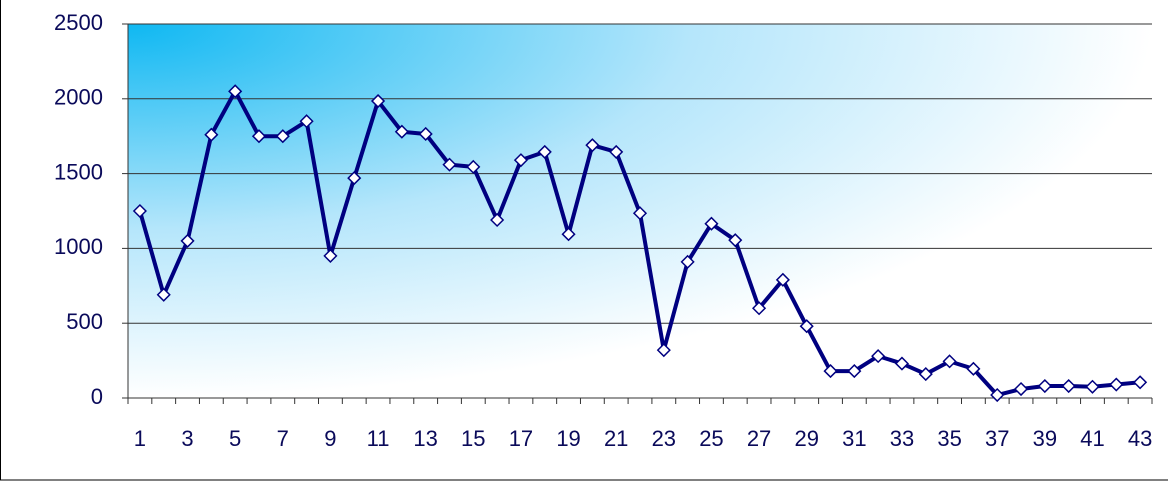 This screenshot has width=1168, height=497. I want to click on x-tick-label: 31, so click(854, 438).